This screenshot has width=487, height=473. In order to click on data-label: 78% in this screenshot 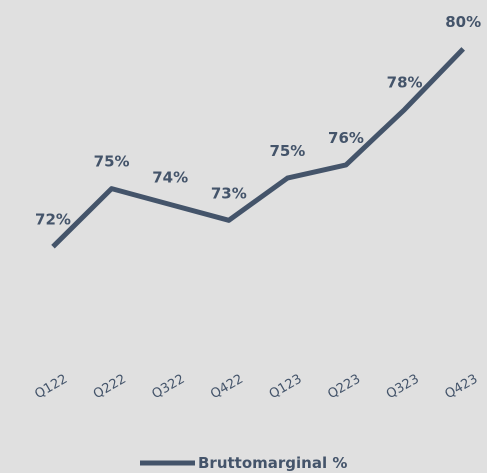, I will do `click(405, 83)`.